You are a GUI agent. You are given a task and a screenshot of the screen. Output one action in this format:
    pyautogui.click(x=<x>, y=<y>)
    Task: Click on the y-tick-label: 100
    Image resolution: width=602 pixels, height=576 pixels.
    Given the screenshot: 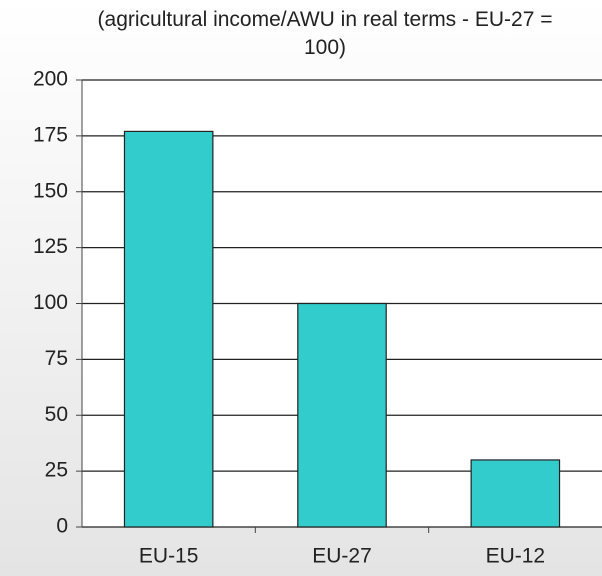 What is the action you would take?
    pyautogui.click(x=50, y=302)
    